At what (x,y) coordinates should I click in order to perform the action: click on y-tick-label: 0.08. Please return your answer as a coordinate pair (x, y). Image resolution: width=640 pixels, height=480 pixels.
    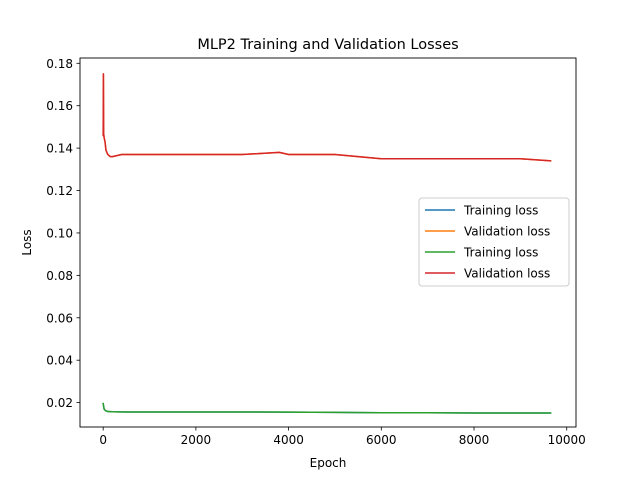
    Looking at the image, I should click on (59, 276).